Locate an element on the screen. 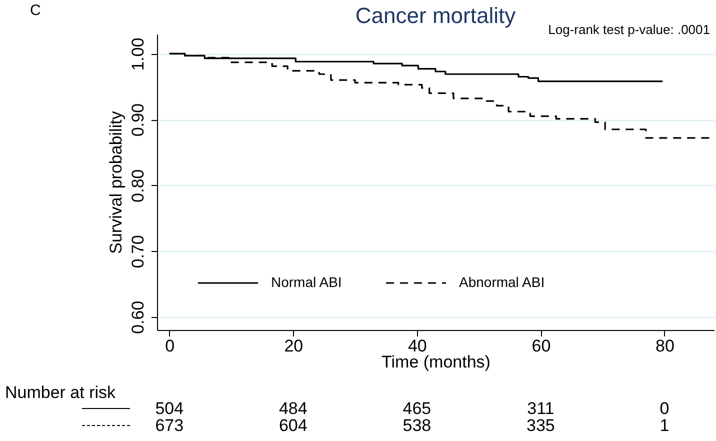 This screenshot has width=716, height=441. text: 604 is located at coordinates (293, 425).